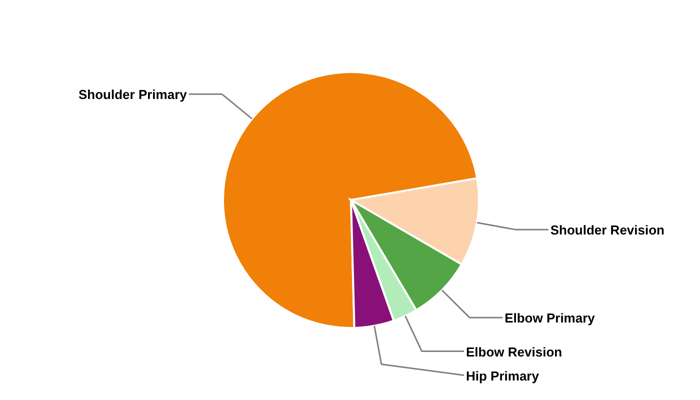 The height and width of the screenshot is (400, 700). What do you see at coordinates (514, 351) in the screenshot?
I see `slice-label: Elbow Revision` at bounding box center [514, 351].